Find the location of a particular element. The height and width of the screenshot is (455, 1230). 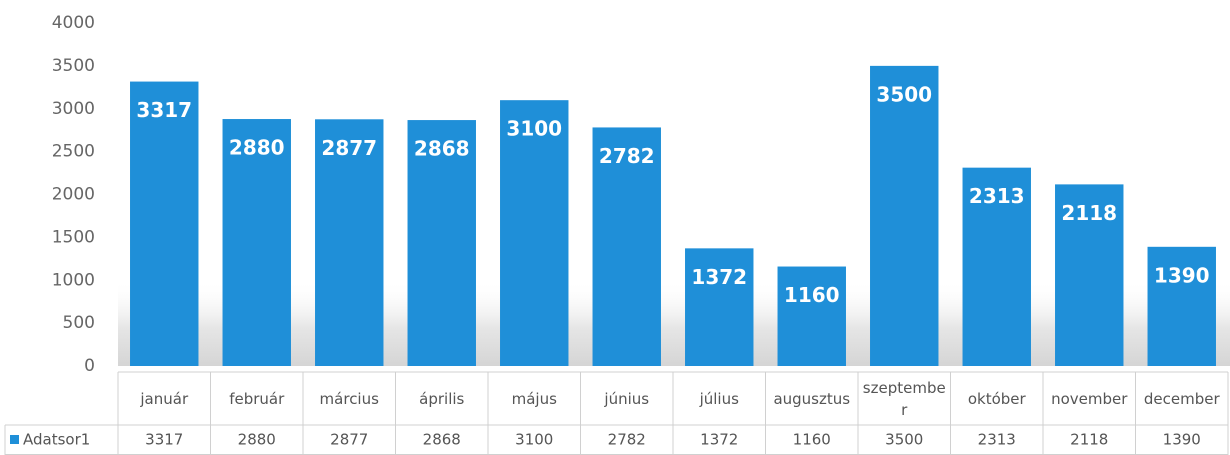

data-label: 2868 is located at coordinates (442, 149).